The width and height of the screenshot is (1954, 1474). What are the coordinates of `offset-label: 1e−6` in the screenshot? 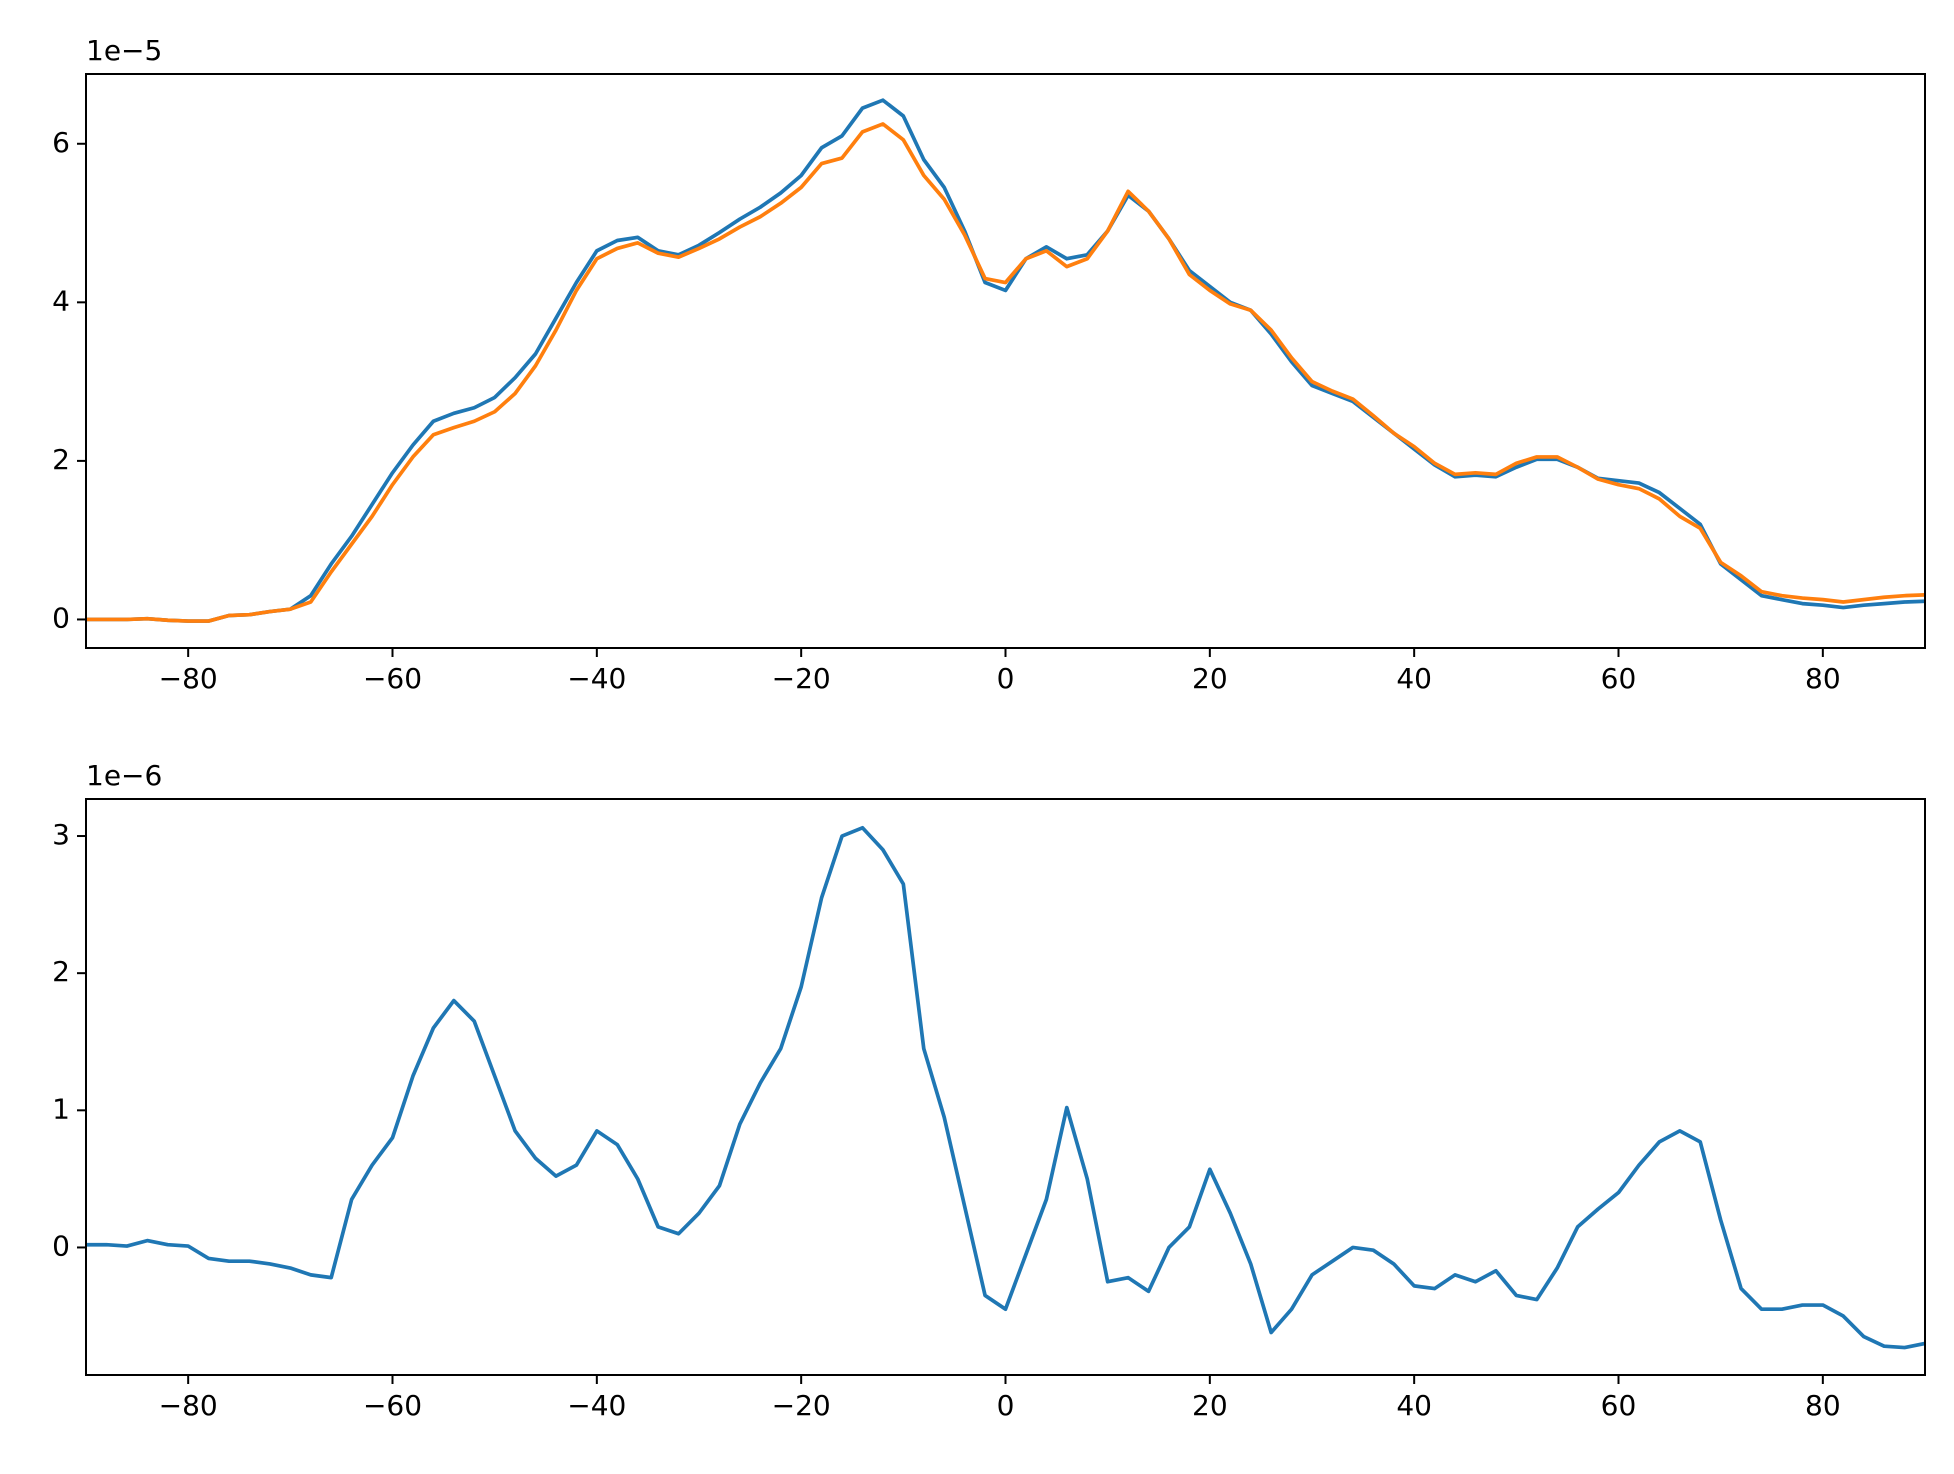 It's located at (124, 775).